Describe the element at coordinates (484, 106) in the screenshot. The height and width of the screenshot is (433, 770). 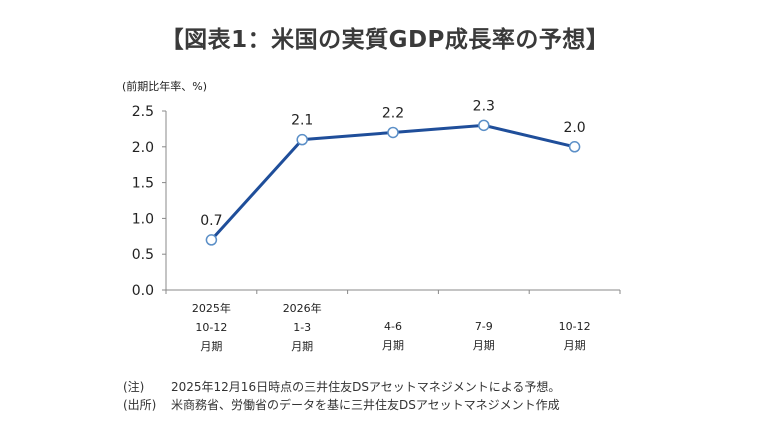
I see `data-label: 2.3` at that location.